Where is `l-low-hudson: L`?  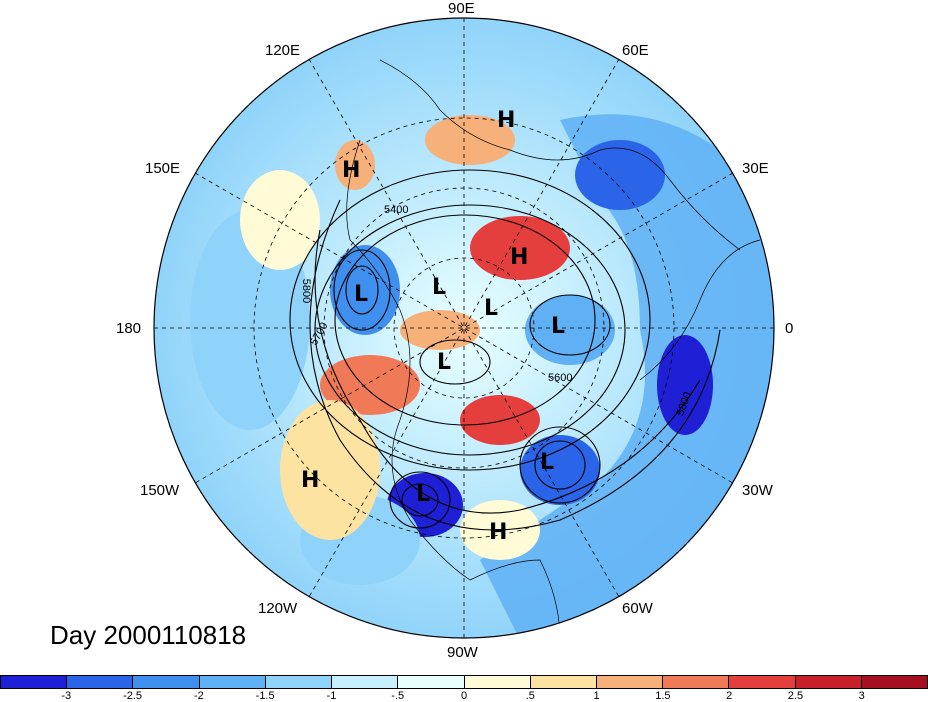 l-low-hudson: L is located at coordinates (444, 362).